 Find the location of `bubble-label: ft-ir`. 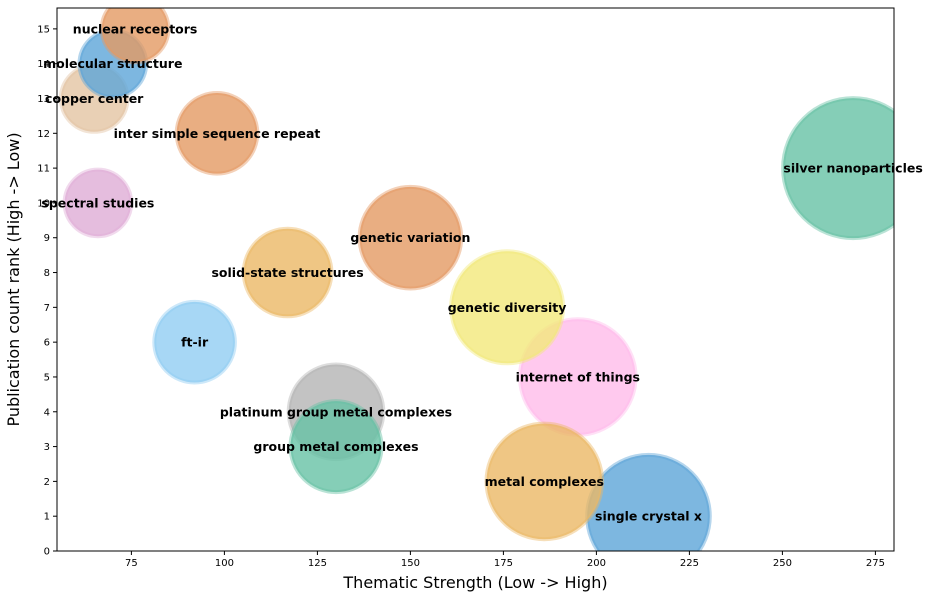

bubble-label: ft-ir is located at coordinates (195, 342).